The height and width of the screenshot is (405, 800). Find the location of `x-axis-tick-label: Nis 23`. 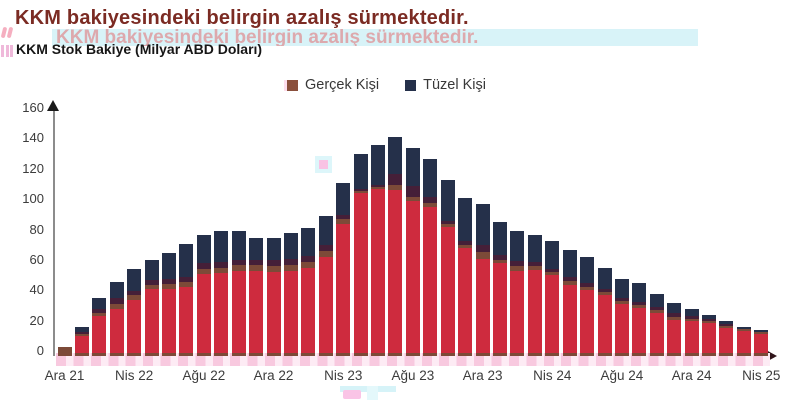

x-axis-tick-label: Nis 23 is located at coordinates (343, 375).